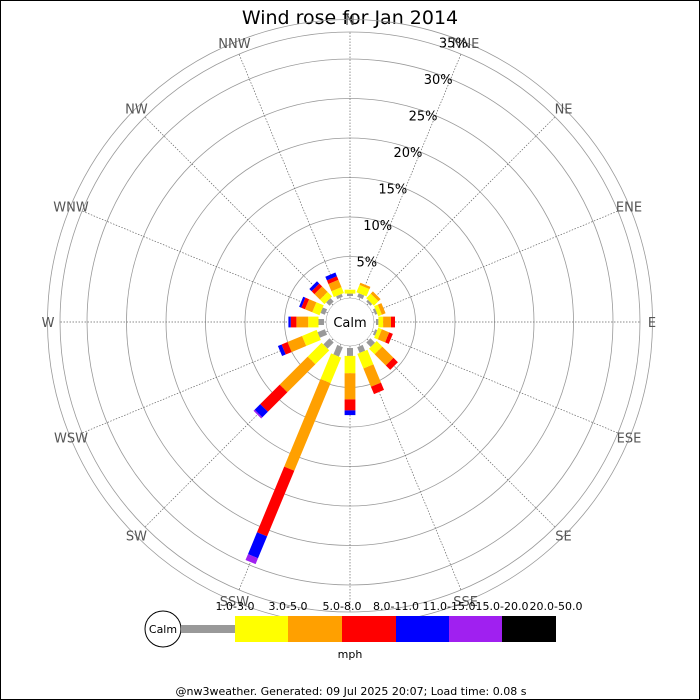  I want to click on bar-wnw, so click(313, 306).